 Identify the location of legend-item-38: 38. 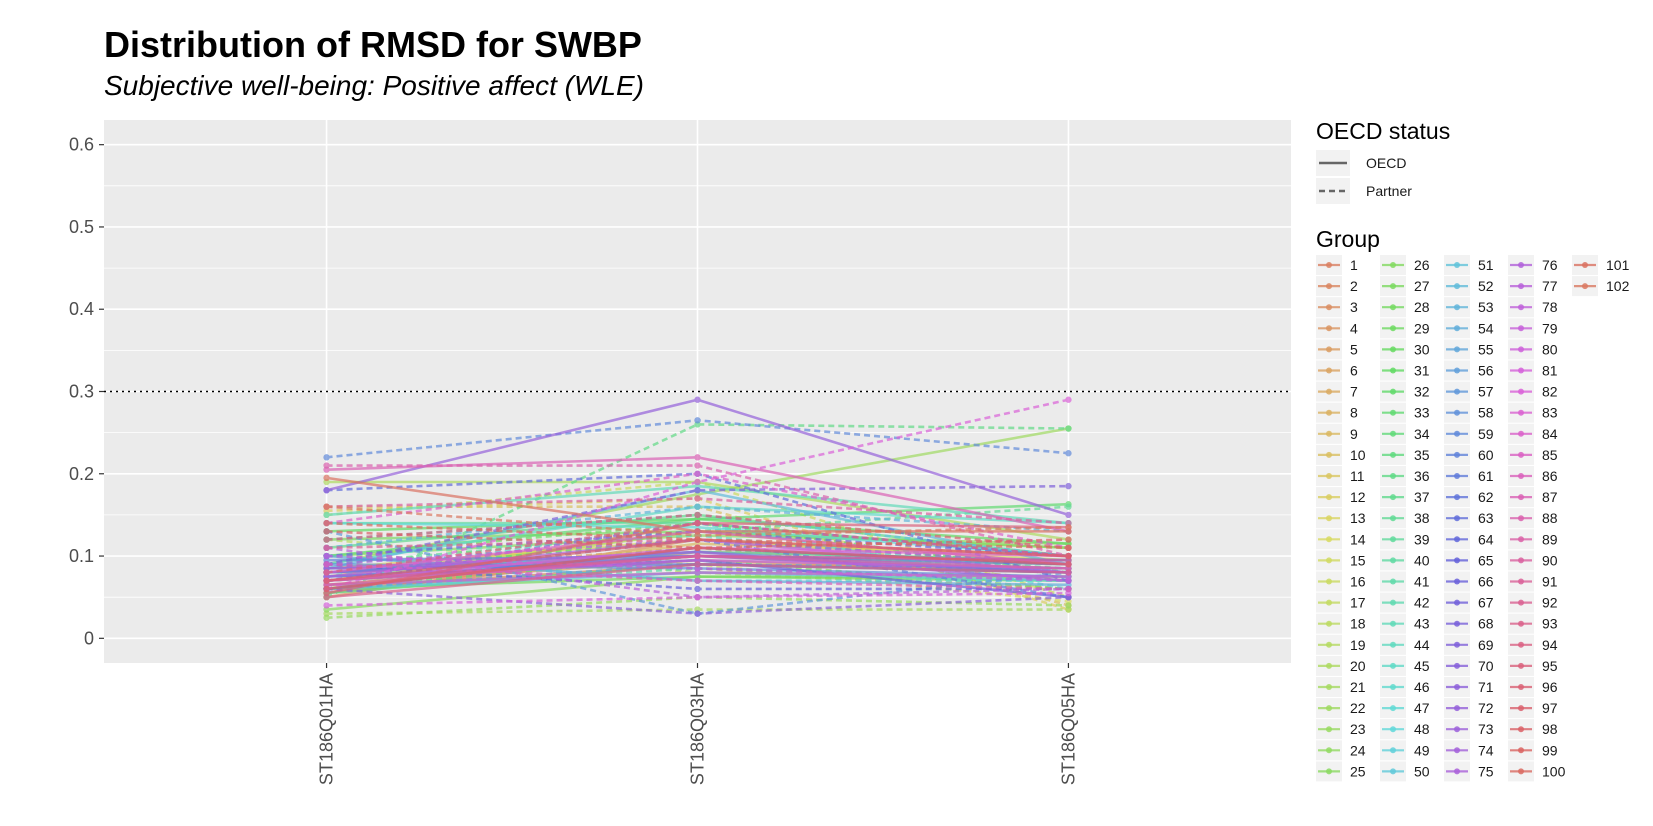
(1405, 518).